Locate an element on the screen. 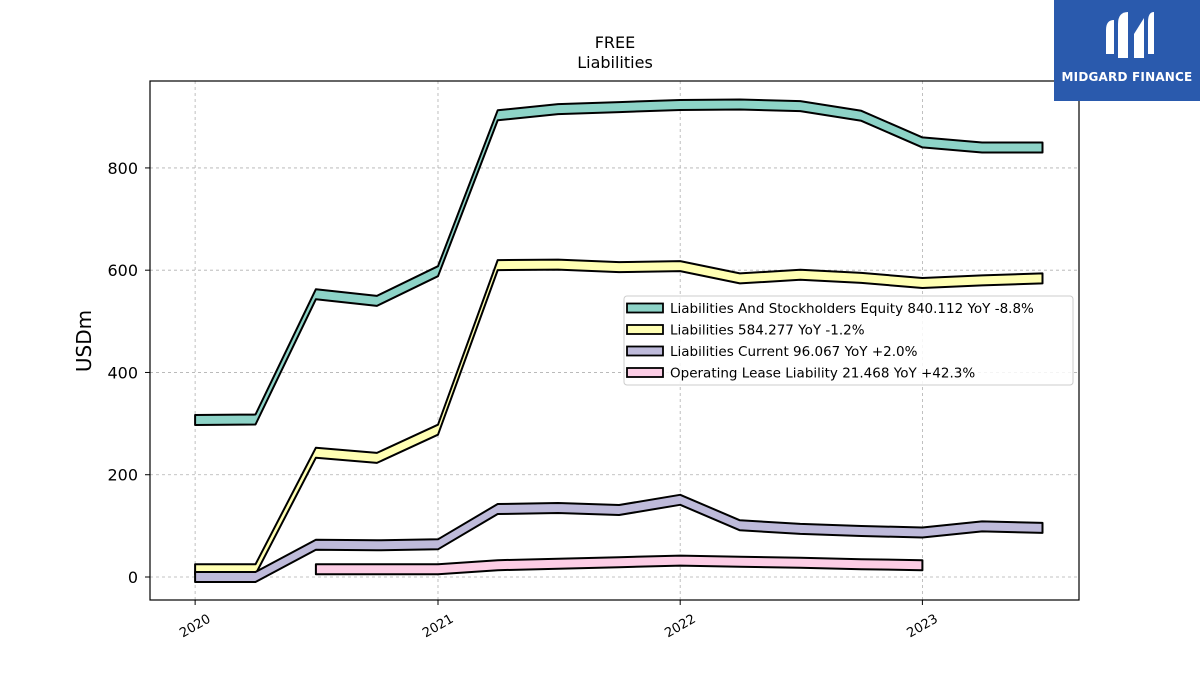 This screenshot has height=675, width=1200. y-tick-label: 400 is located at coordinates (122, 372).